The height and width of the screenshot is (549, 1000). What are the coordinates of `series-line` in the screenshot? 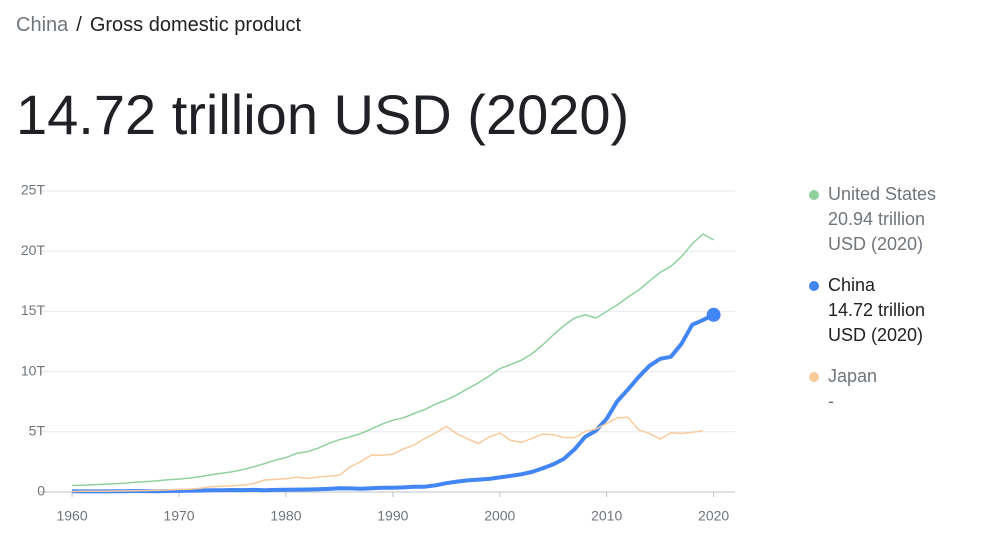 It's located at (388, 454).